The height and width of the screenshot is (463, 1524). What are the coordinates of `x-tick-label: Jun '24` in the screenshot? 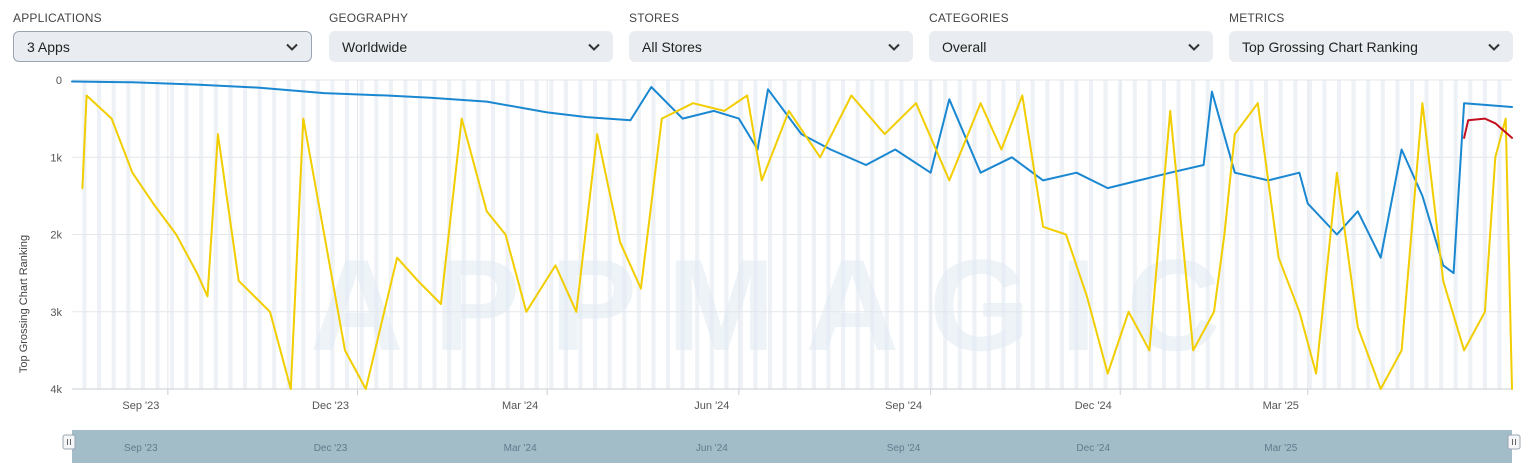 It's located at (711, 406).